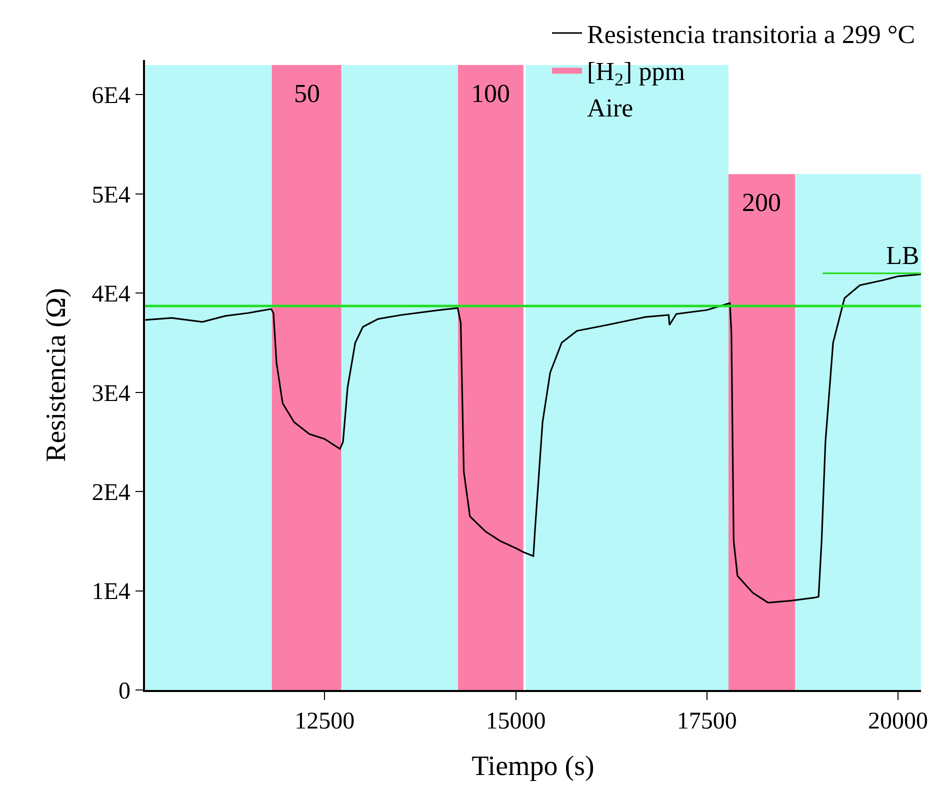  What do you see at coordinates (324, 721) in the screenshot?
I see `x-tick-label: 12500` at bounding box center [324, 721].